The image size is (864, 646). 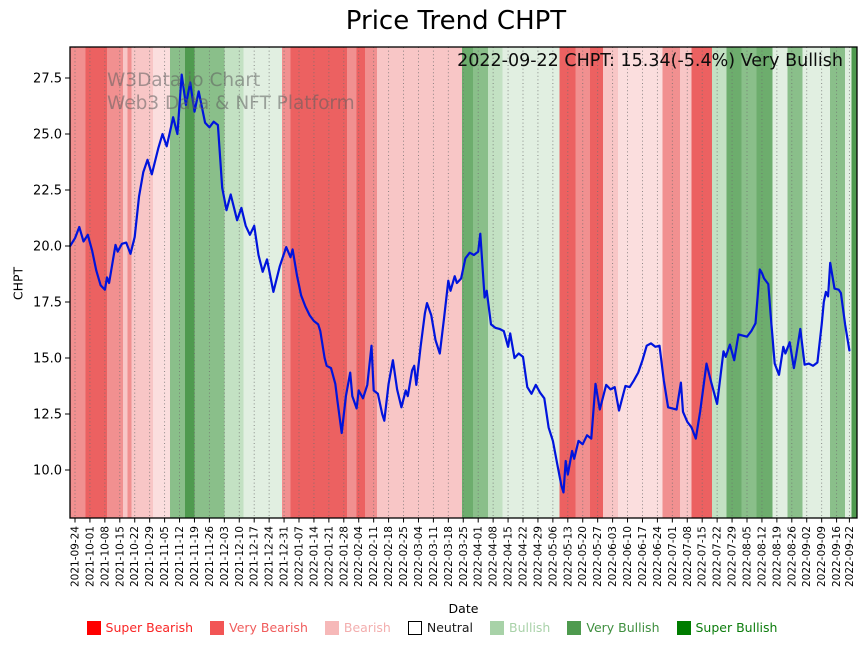 What do you see at coordinates (613, 556) in the screenshot?
I see `svg-text: 2022-06-03` at bounding box center [613, 556].